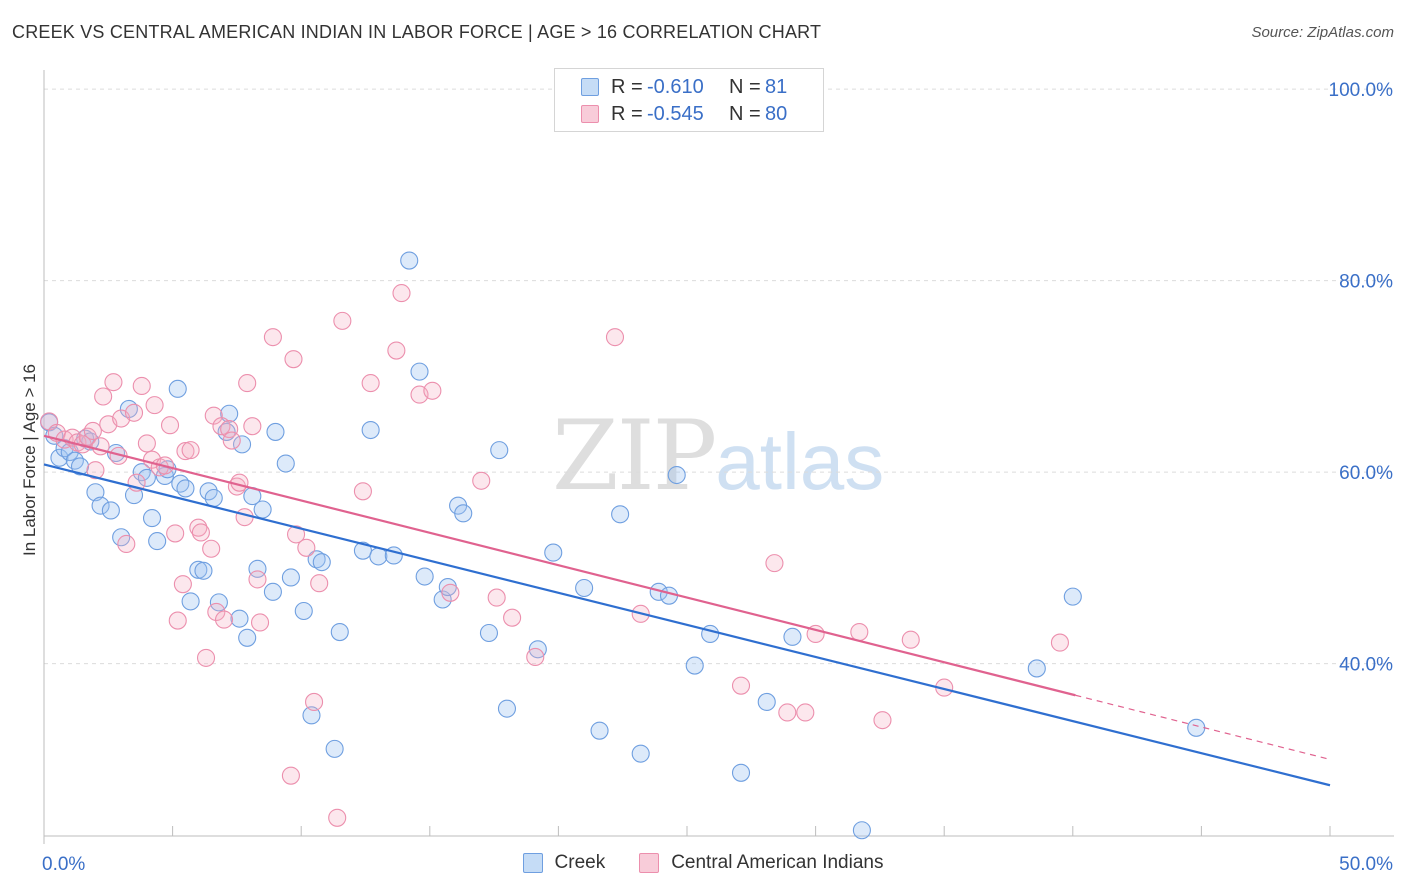  I want to click on stats-legend: R = -0.610 N = 81 R = -0.545 N = 80, so click(689, 100).